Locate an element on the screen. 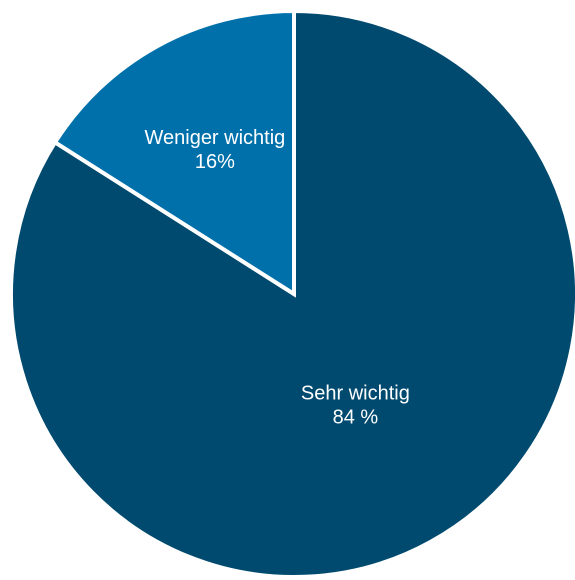  slice-label-weniger-wichtig: Weniger wichtig 16% is located at coordinates (214, 150).